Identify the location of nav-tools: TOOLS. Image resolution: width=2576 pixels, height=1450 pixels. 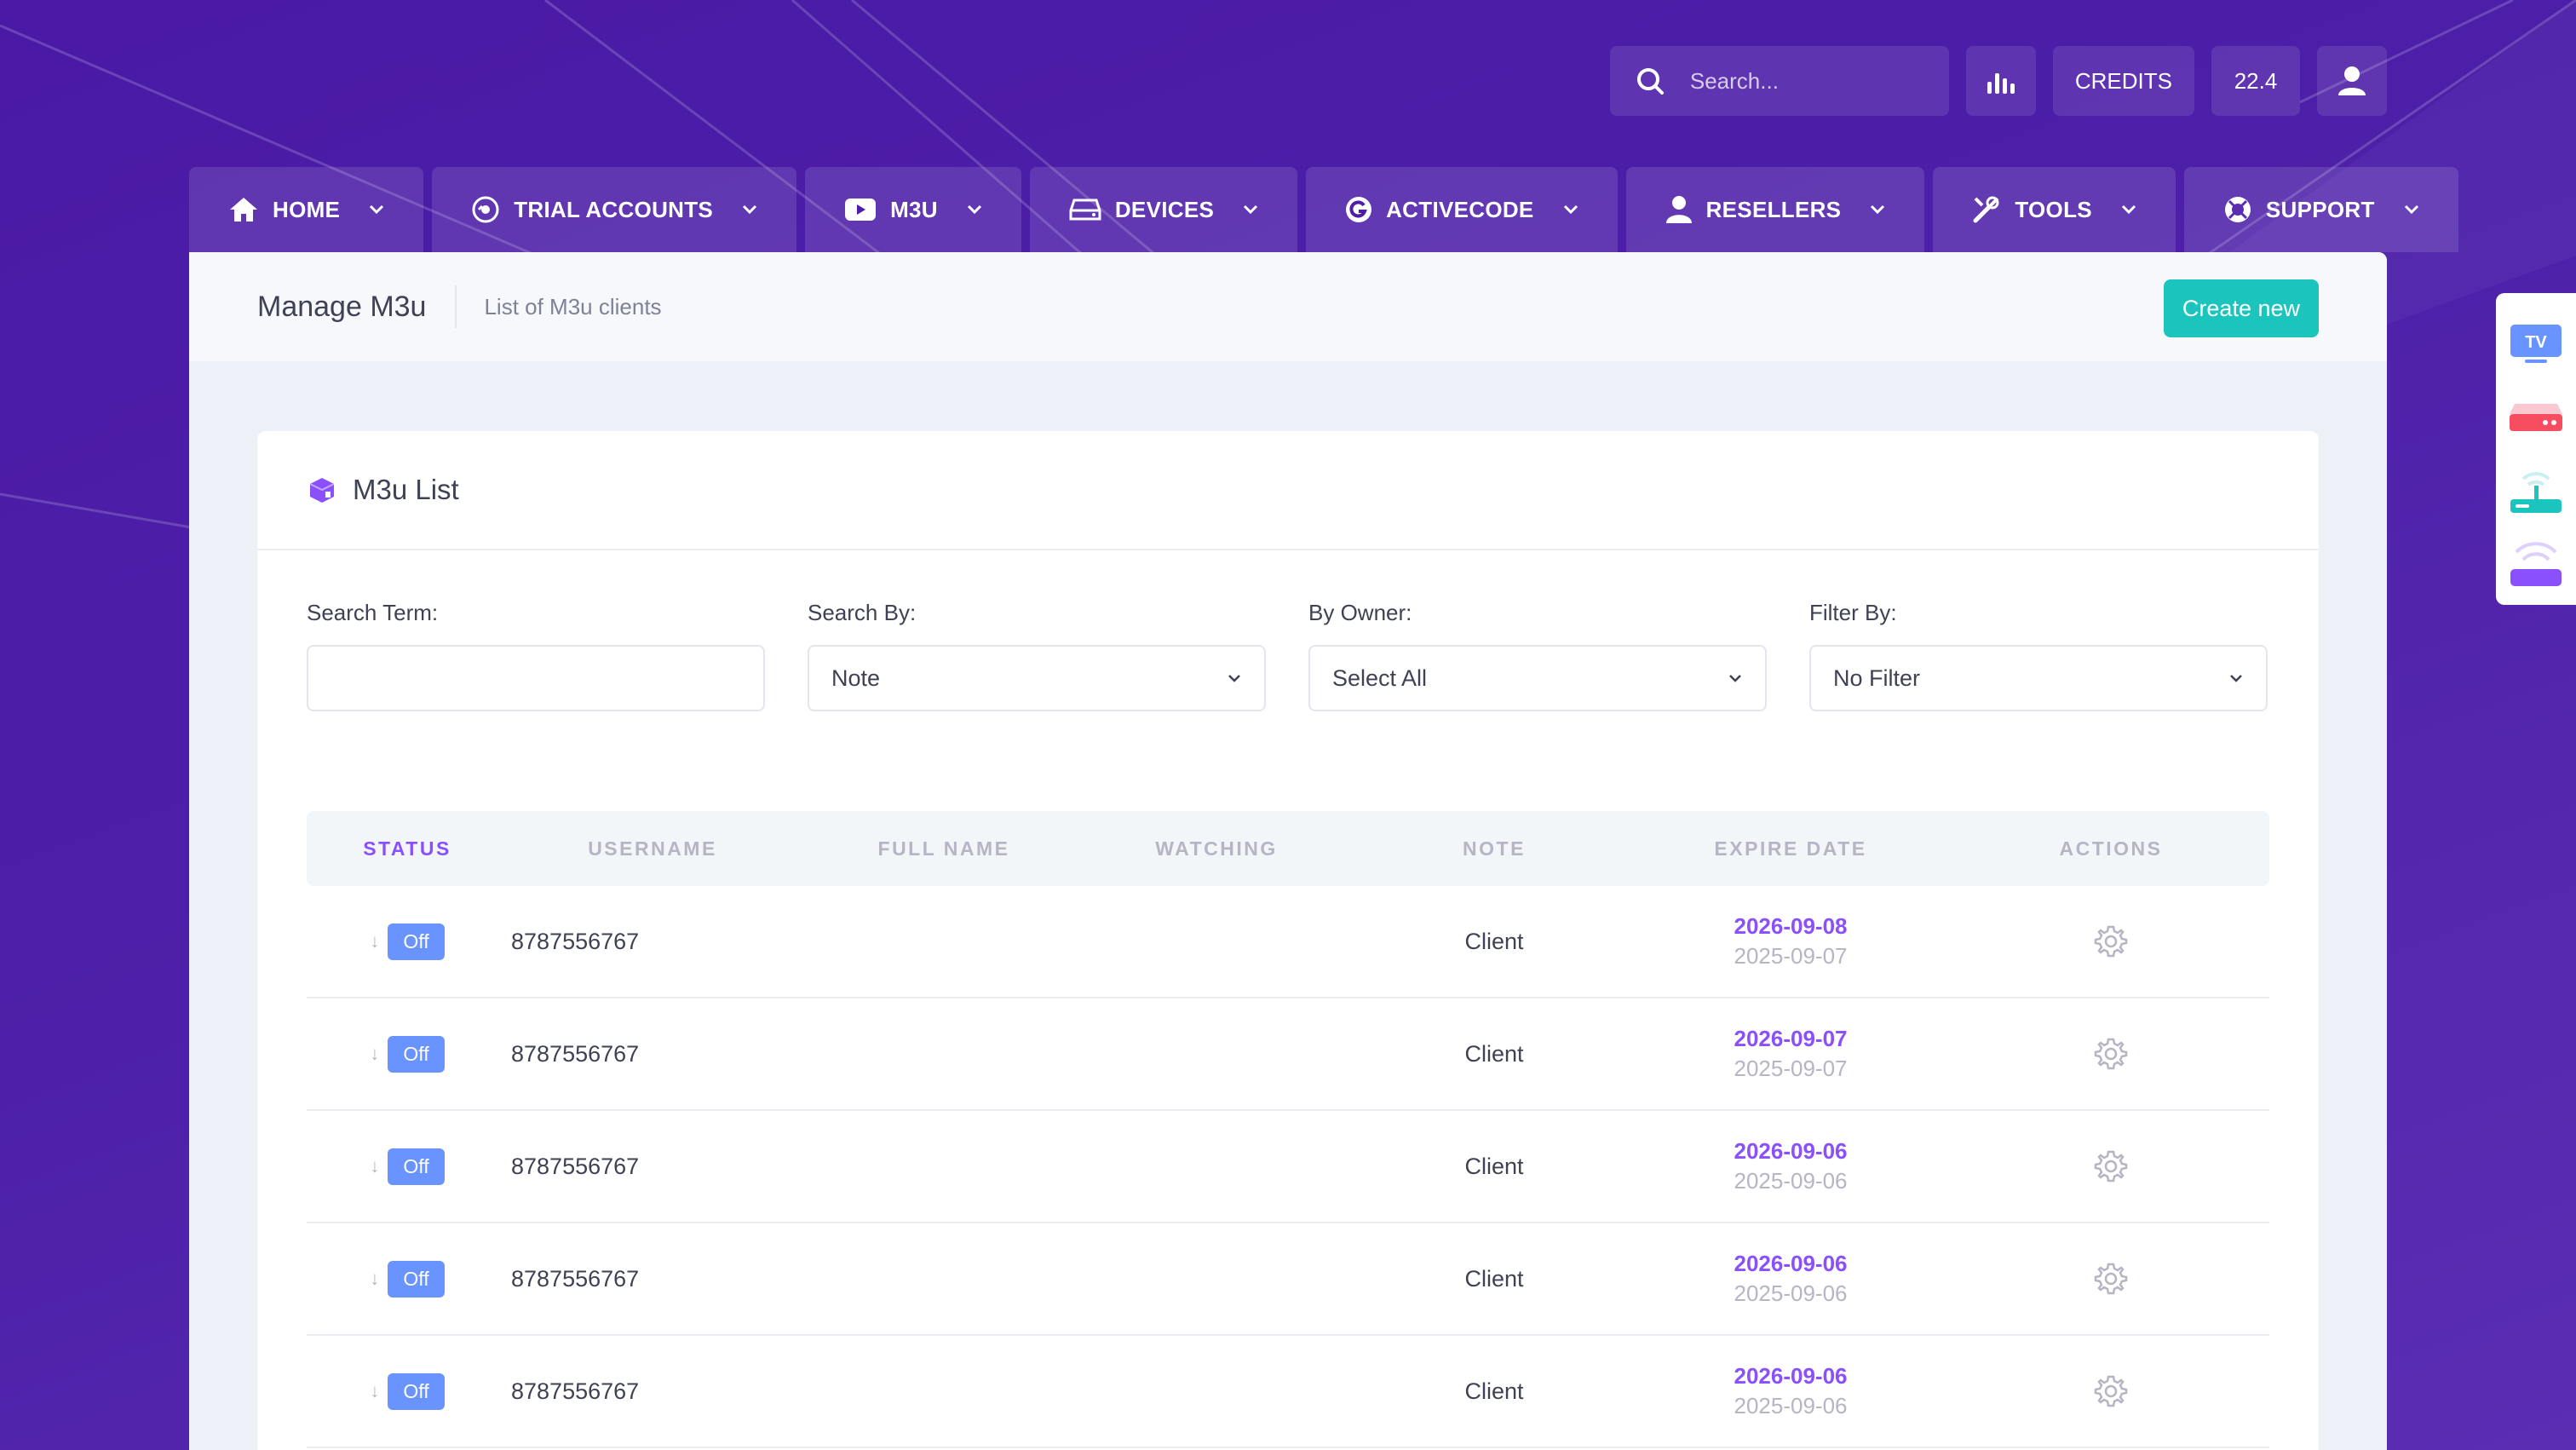
(2054, 209).